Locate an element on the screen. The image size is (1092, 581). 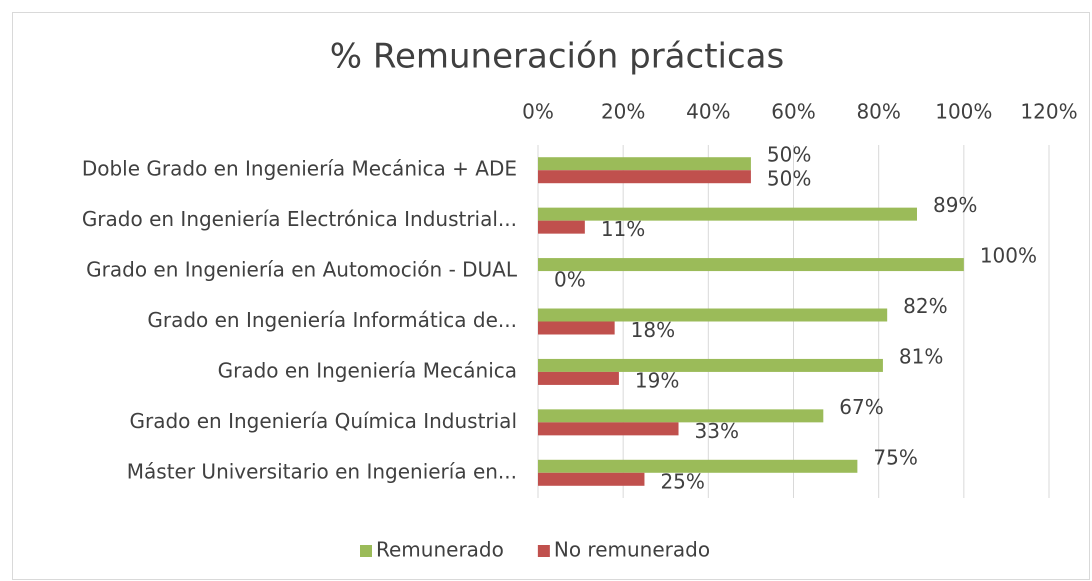
legend-label: No remunerado is located at coordinates (632, 550).